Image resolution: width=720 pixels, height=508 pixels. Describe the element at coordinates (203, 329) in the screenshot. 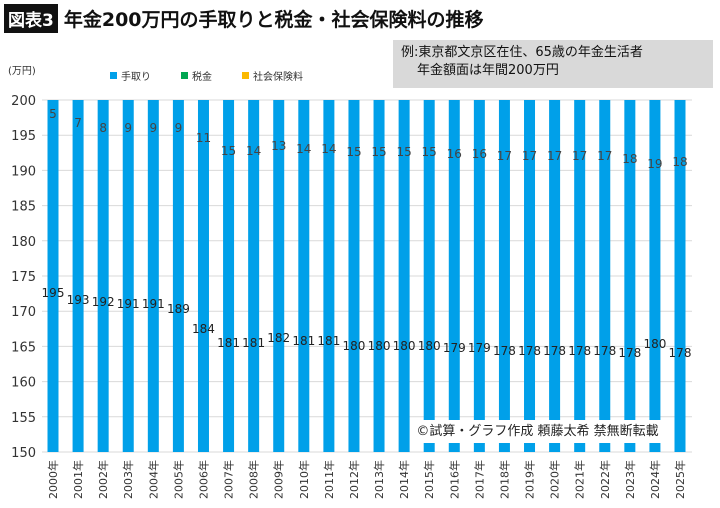

I see `data-label: 184` at that location.